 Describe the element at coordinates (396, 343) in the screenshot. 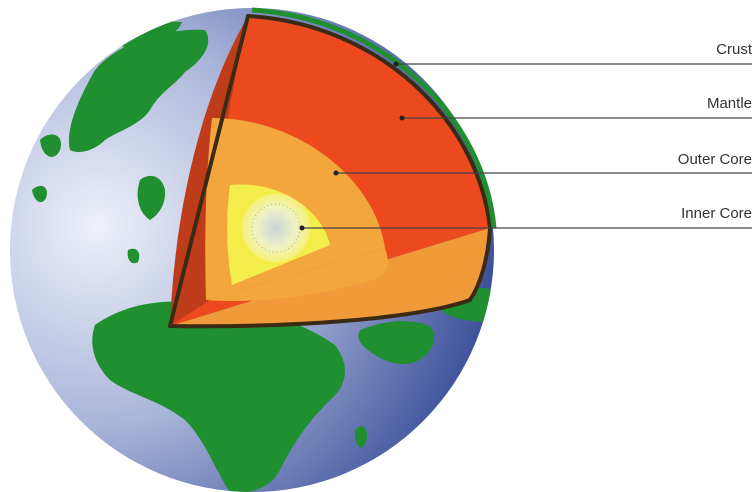

I see `continent-arabia` at that location.